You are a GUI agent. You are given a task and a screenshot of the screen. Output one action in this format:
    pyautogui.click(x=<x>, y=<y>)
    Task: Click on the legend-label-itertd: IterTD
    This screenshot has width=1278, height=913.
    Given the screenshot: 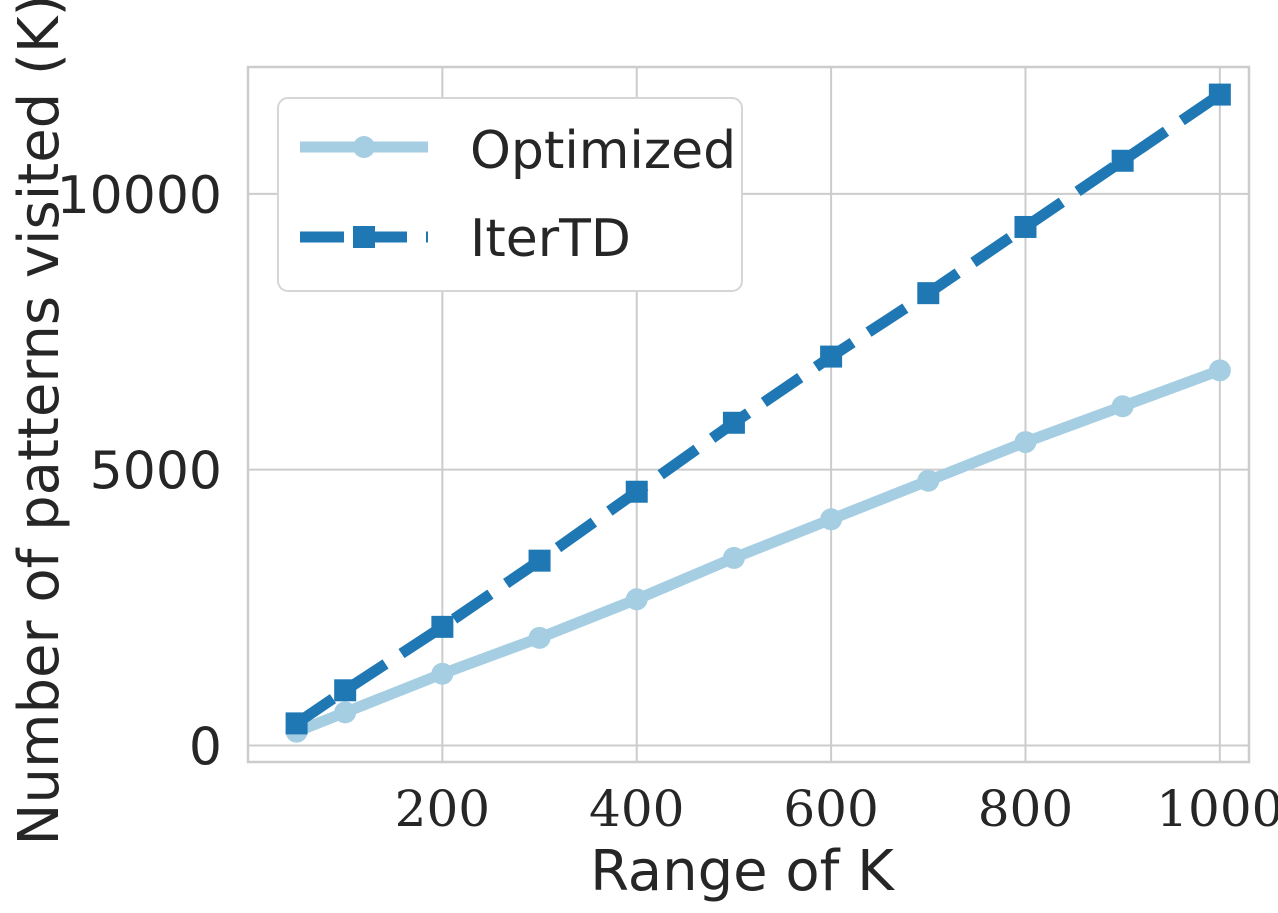 What is the action you would take?
    pyautogui.click(x=550, y=239)
    